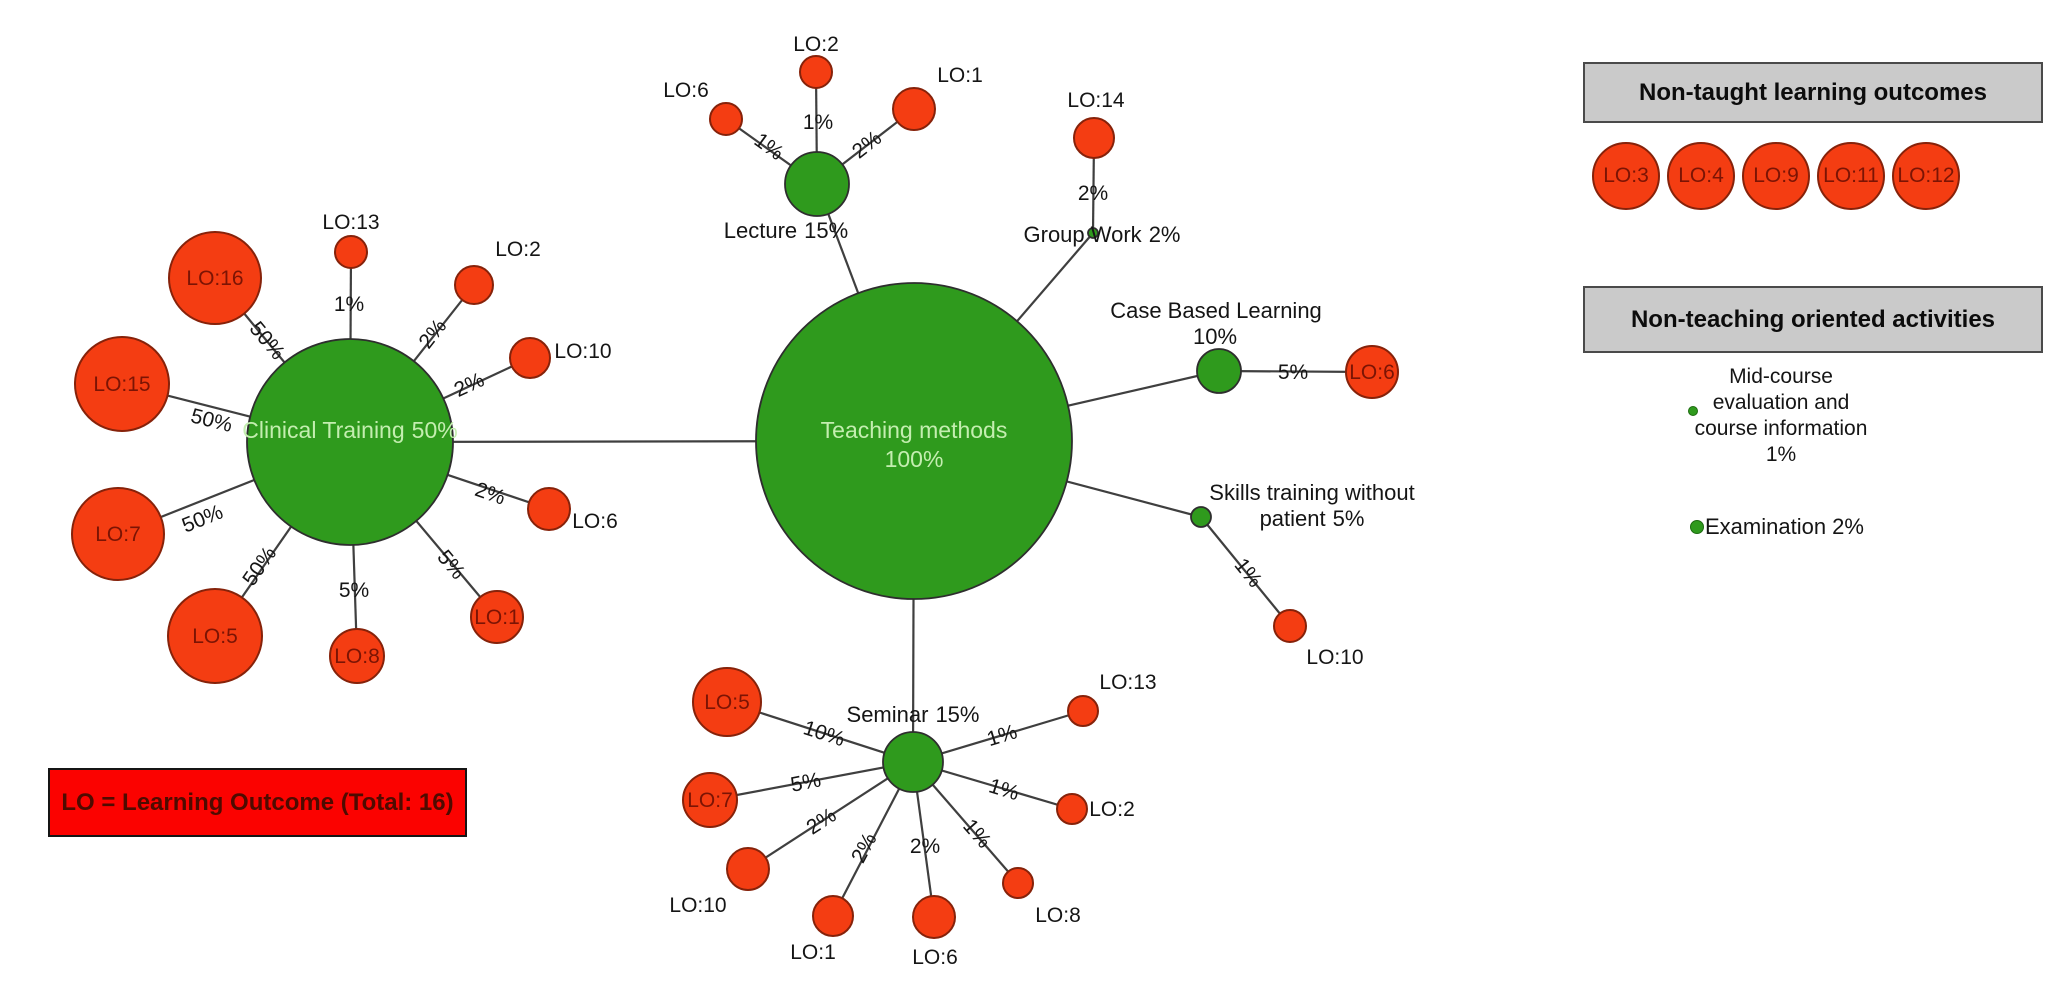  What do you see at coordinates (215, 278) in the screenshot?
I see `clinical-lo16-node` at bounding box center [215, 278].